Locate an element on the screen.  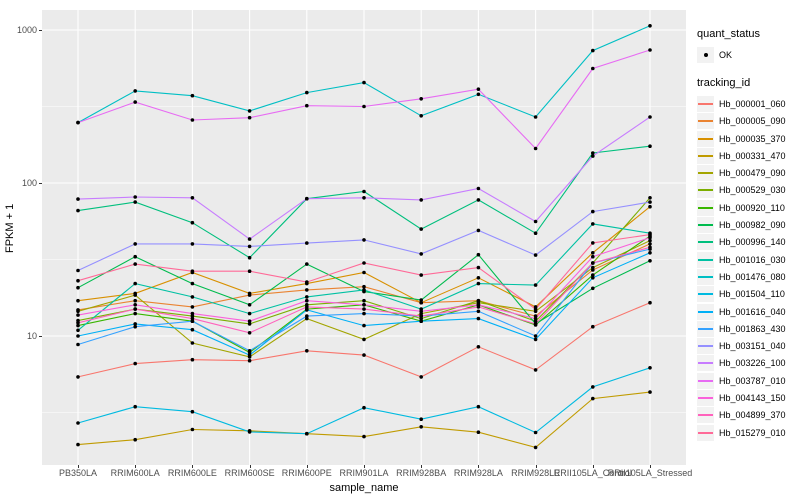
legend-label: Hb_000996_140 is located at coordinates (752, 242).